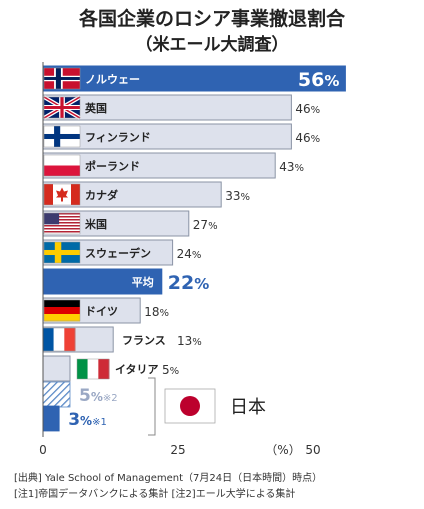  What do you see at coordinates (62, 310) in the screenshot?
I see `germany-flag-icon` at bounding box center [62, 310].